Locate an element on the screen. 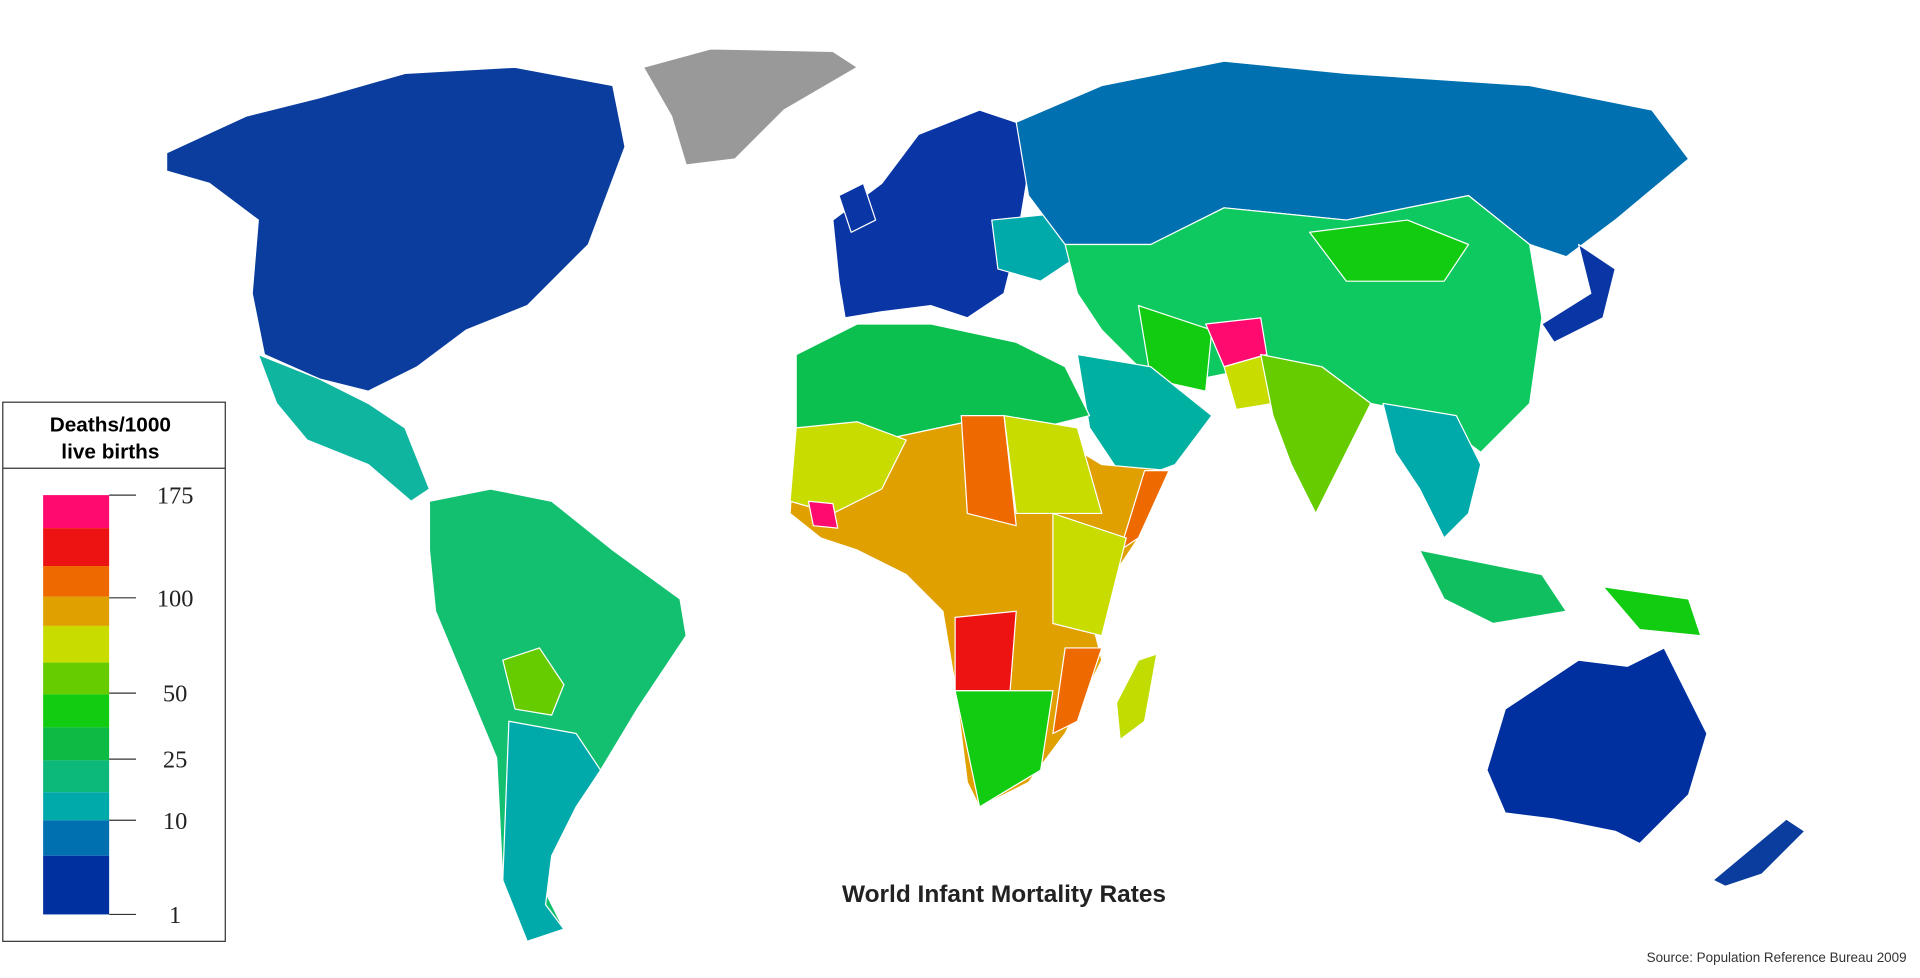 The image size is (1920, 978). legend-box is located at coordinates (114, 671).